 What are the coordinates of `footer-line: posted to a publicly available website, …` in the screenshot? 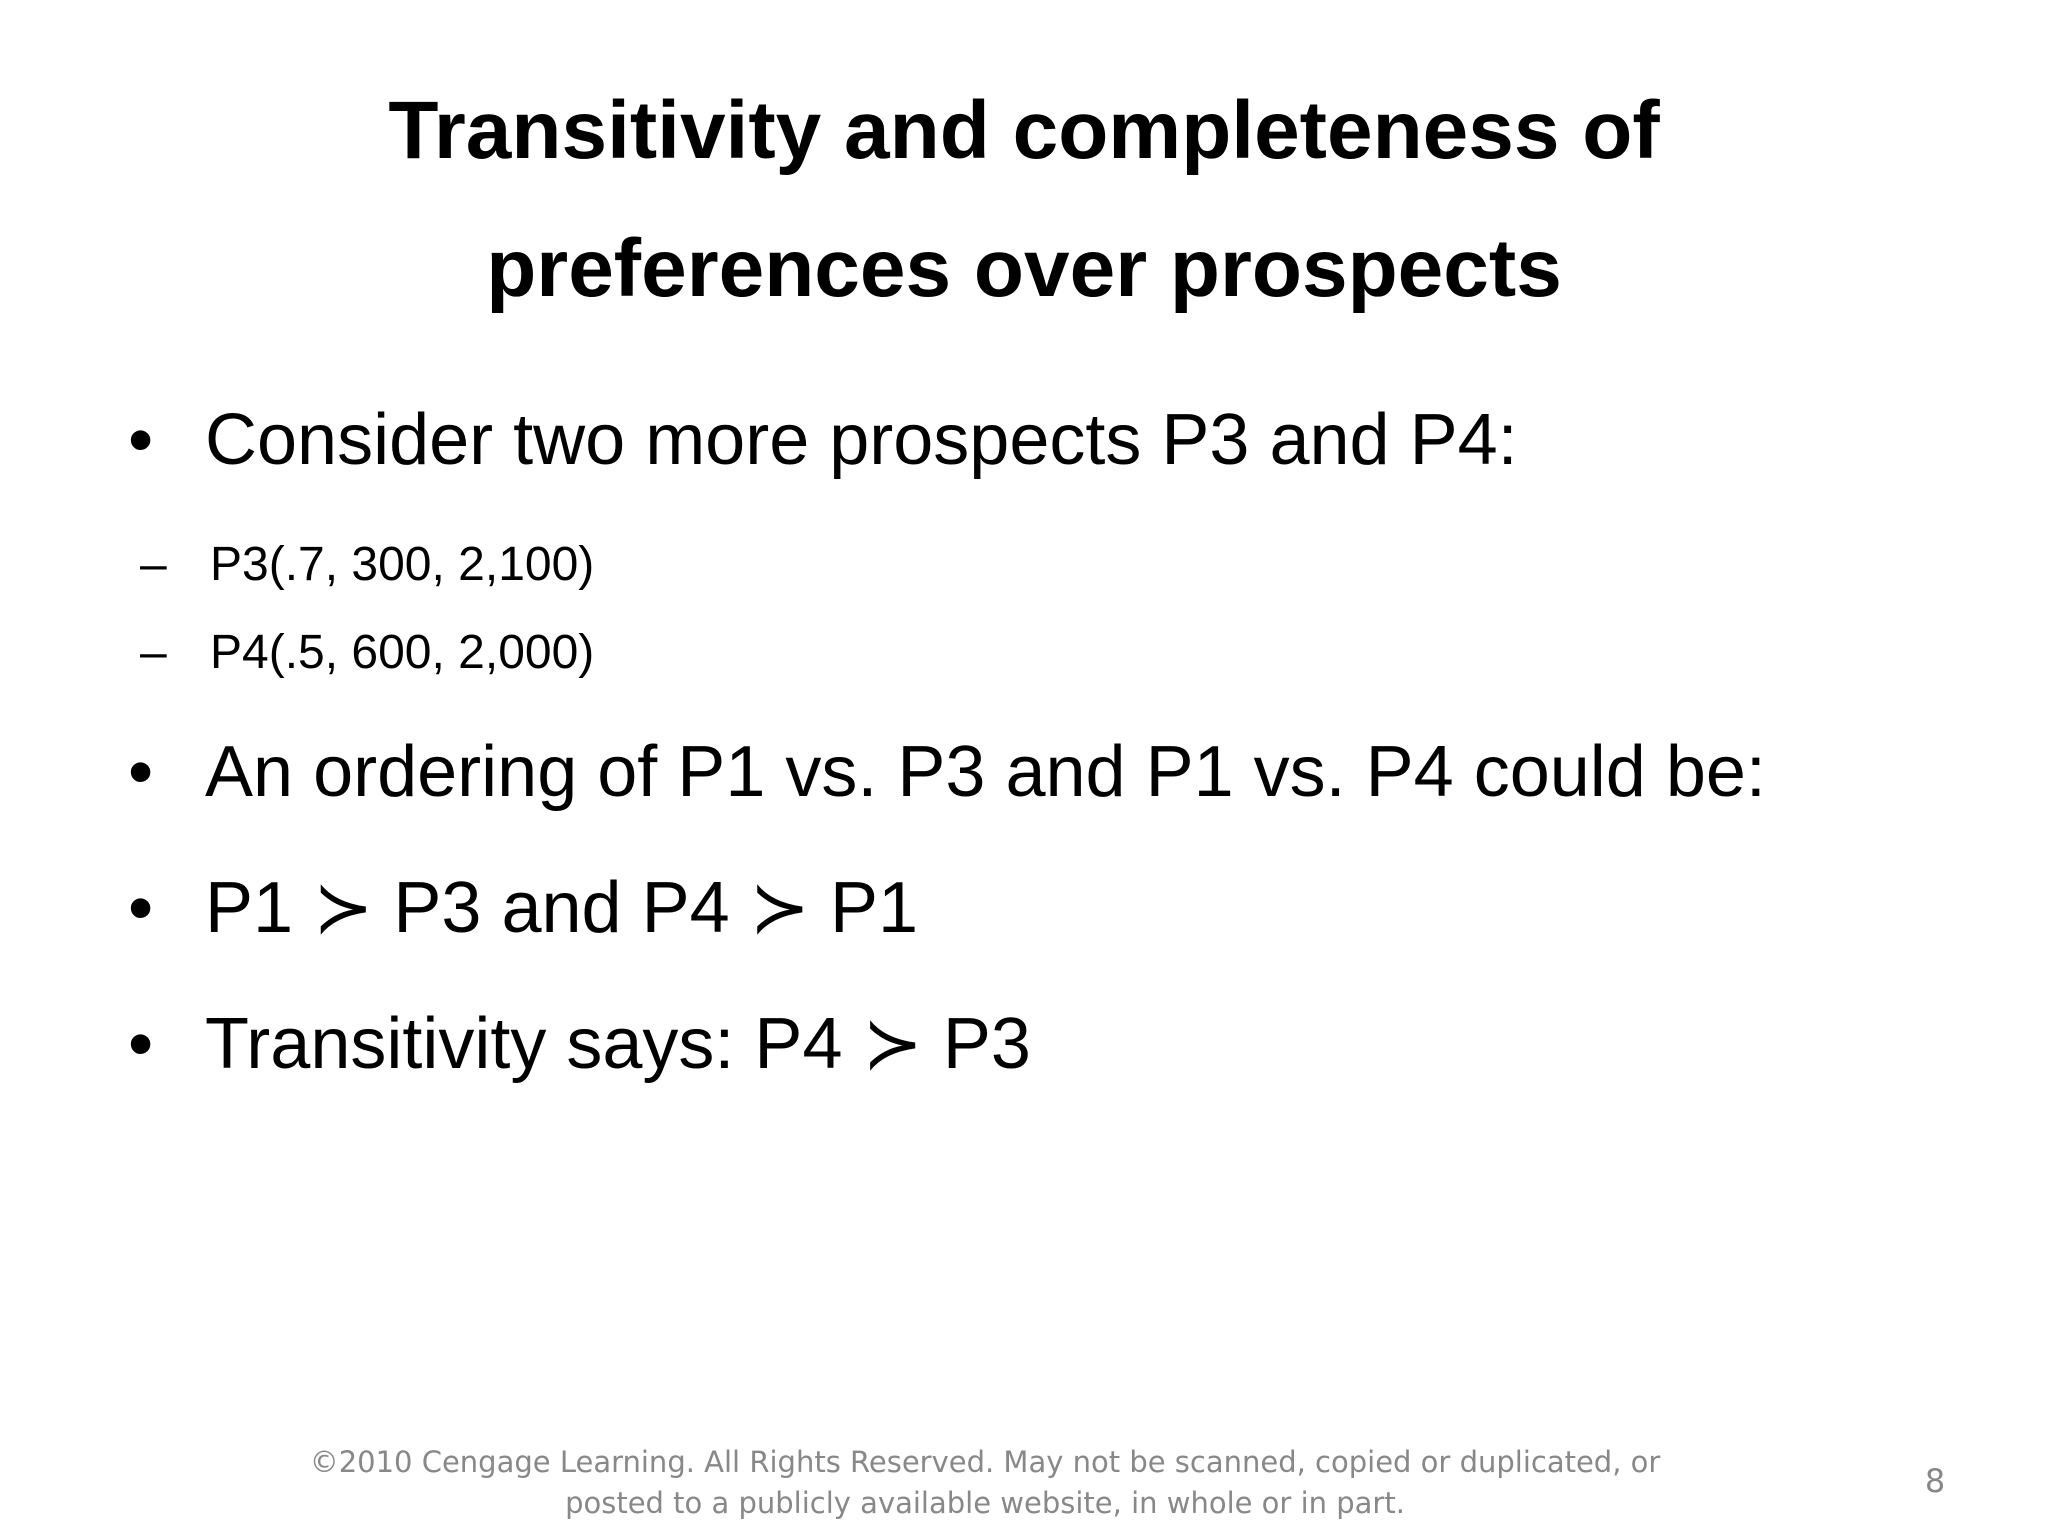 It's located at (985, 1503).